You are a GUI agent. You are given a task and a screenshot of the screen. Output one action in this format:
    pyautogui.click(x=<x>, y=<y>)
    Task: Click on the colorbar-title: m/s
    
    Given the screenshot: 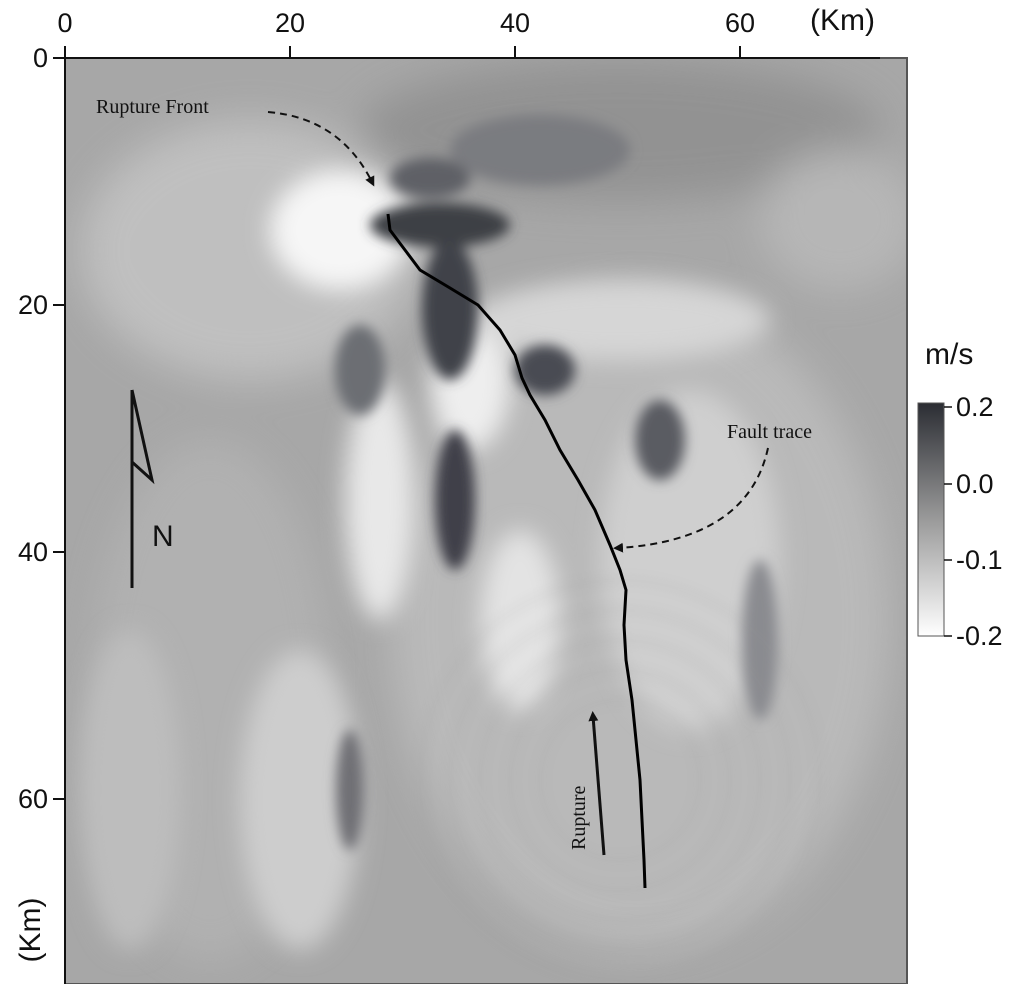 What is the action you would take?
    pyautogui.click(x=949, y=354)
    